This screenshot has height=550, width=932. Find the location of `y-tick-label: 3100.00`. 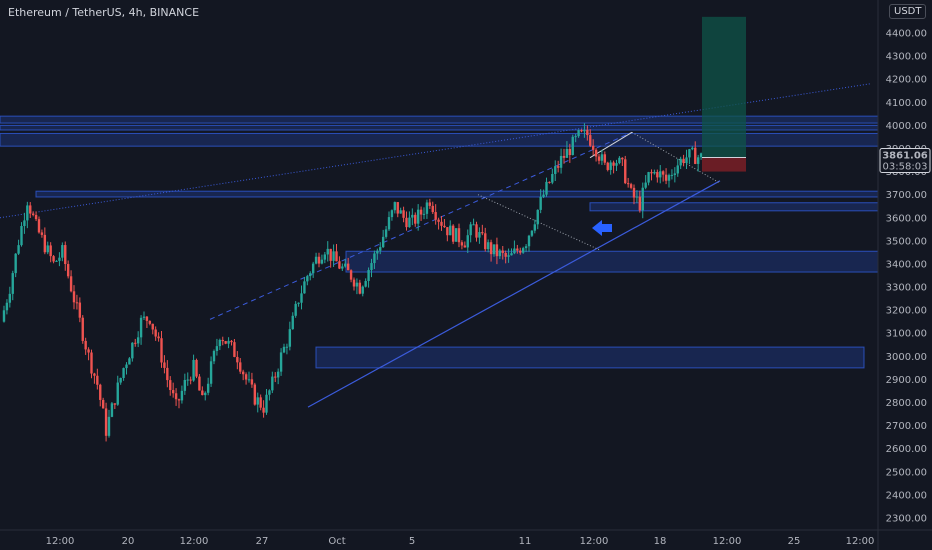

y-tick-label: 3100.00 is located at coordinates (906, 334).